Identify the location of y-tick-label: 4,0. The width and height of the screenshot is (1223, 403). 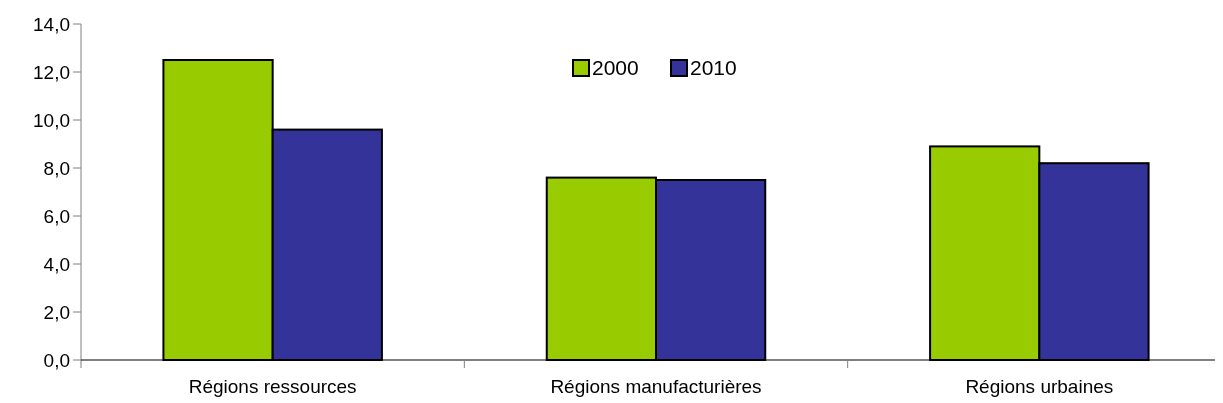
(56, 264).